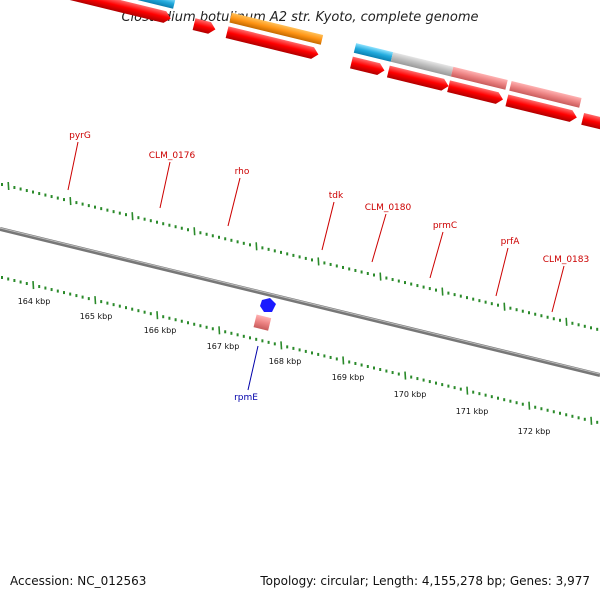 Image resolution: width=600 pixels, height=600 pixels. Describe the element at coordinates (373, 52) in the screenshot. I see `feature-tdk` at that location.